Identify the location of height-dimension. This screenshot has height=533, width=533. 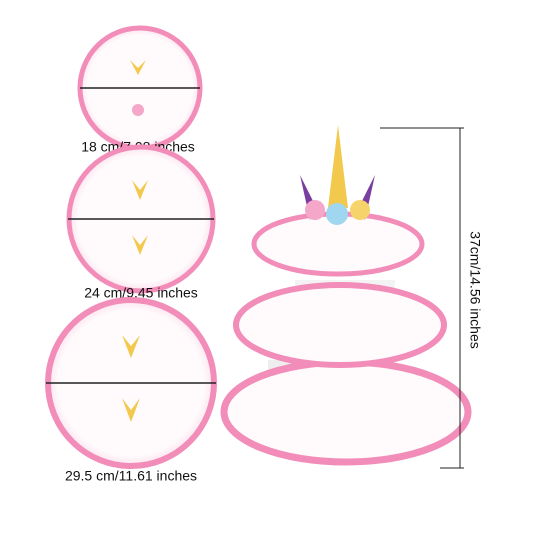
(422, 298).